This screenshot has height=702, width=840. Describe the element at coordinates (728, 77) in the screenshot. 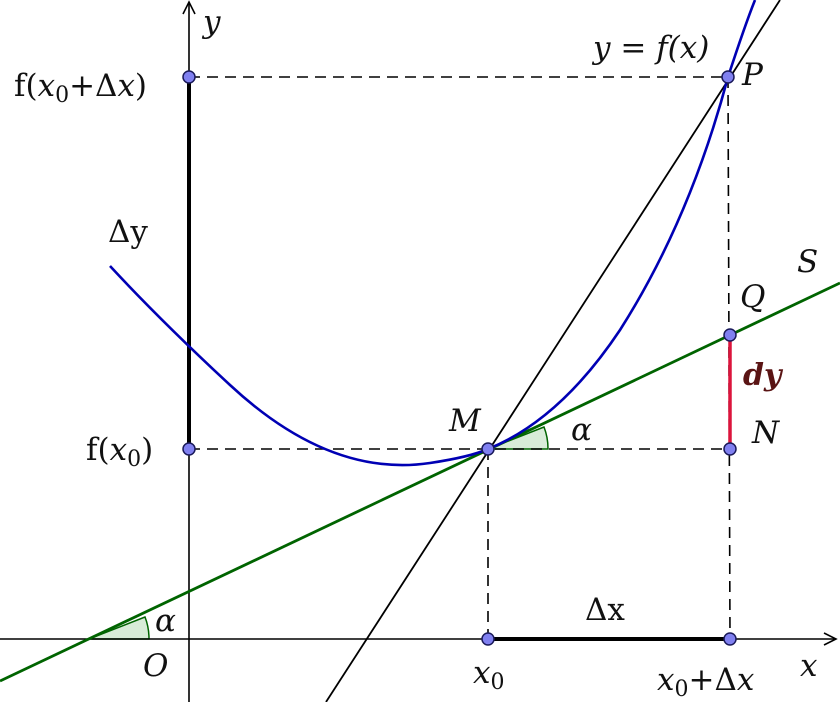

I see `point-p` at that location.